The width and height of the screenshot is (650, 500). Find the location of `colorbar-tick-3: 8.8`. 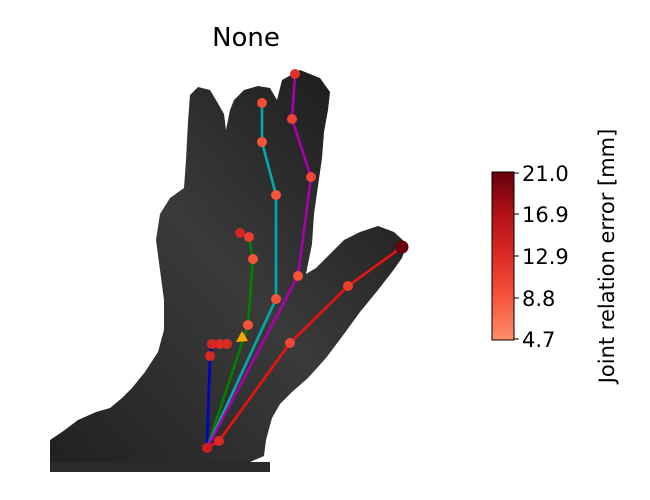

colorbar-tick-3: 8.8 is located at coordinates (534, 299).